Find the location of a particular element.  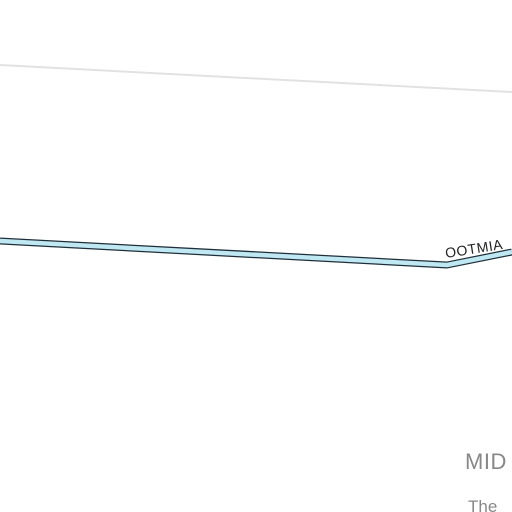

boundary-line is located at coordinates (256, 78).